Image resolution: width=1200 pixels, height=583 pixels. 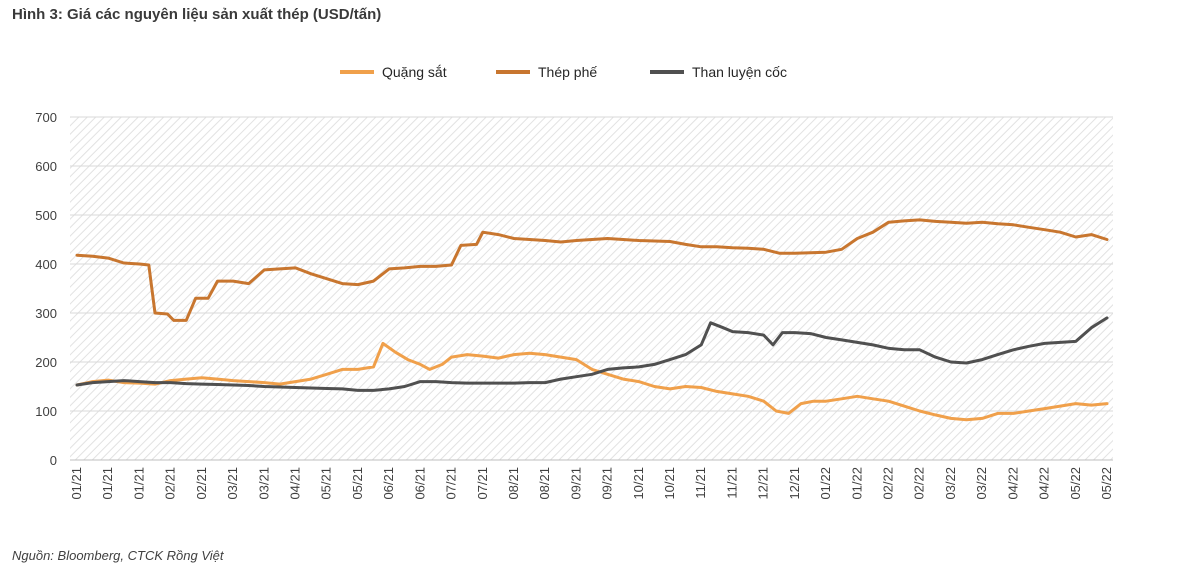 What do you see at coordinates (700, 483) in the screenshot?
I see `x-tick-label-20: 11/21` at bounding box center [700, 483].